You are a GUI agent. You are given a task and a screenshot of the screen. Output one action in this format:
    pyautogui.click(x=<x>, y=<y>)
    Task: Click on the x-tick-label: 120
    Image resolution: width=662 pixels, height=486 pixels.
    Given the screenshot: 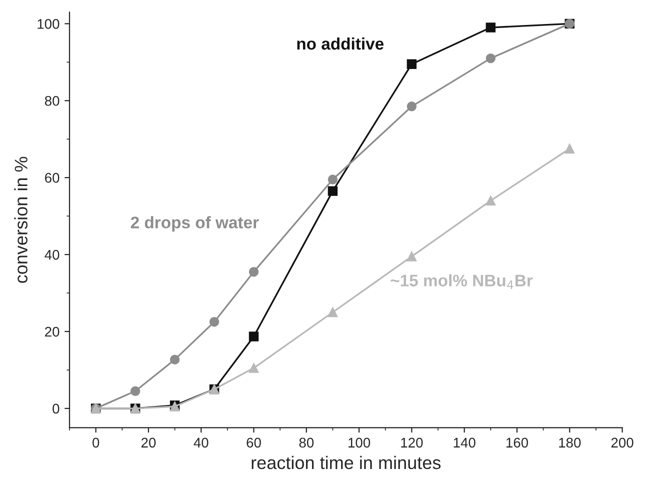 What is the action you would take?
    pyautogui.click(x=412, y=443)
    